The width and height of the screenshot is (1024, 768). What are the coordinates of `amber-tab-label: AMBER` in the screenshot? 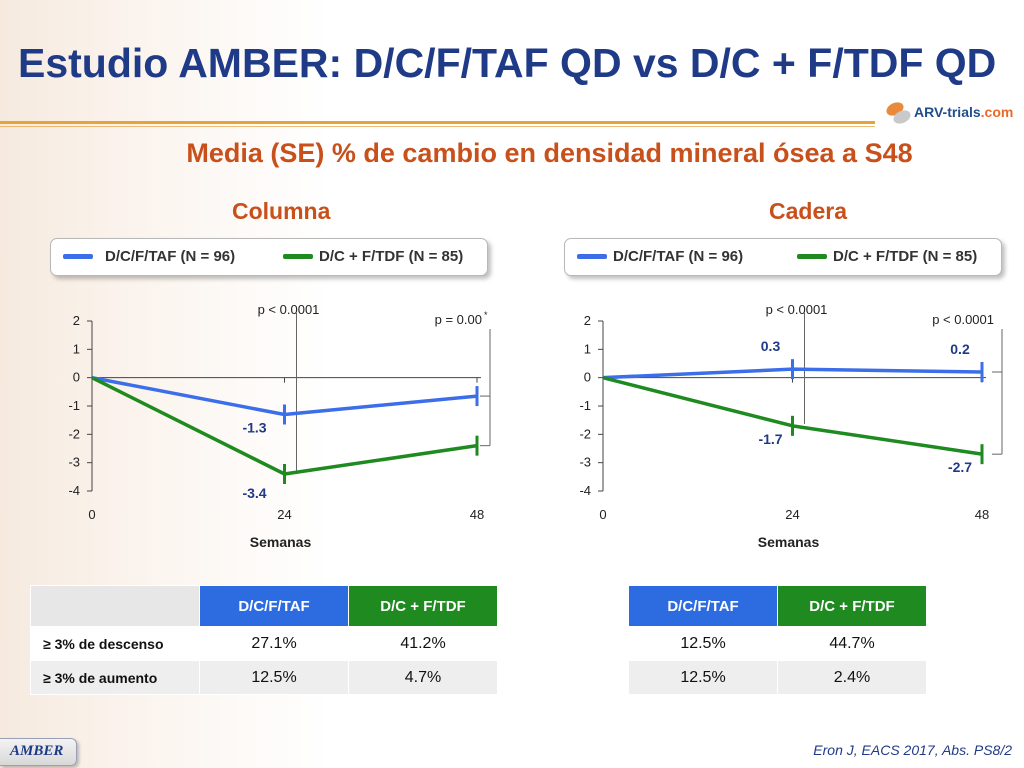 It's located at (37, 751).